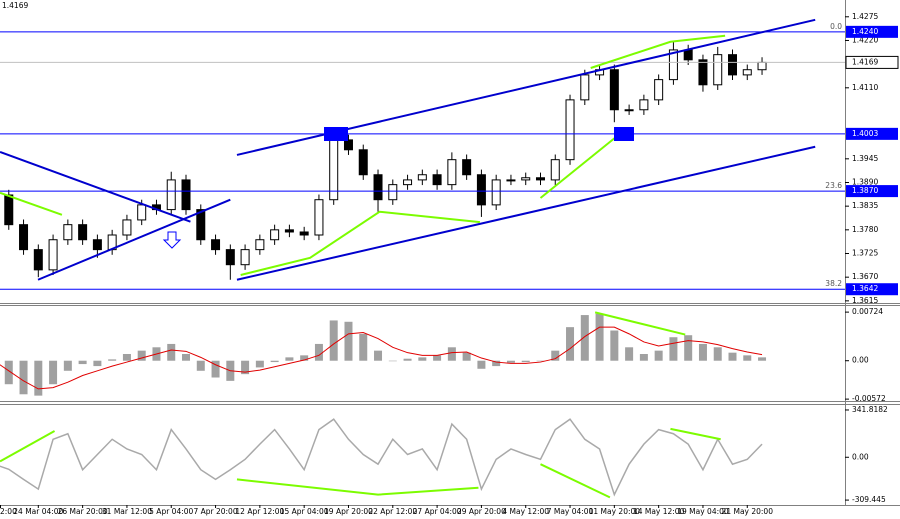  Describe the element at coordinates (833, 283) in the screenshot. I see `fib-label: 38.2` at that location.